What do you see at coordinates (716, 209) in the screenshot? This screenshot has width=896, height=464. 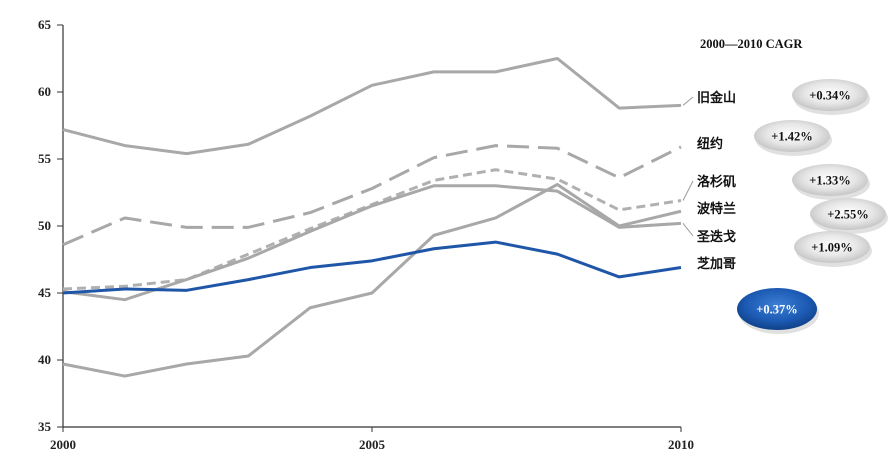 I see `series-label: 波特兰` at bounding box center [716, 209].